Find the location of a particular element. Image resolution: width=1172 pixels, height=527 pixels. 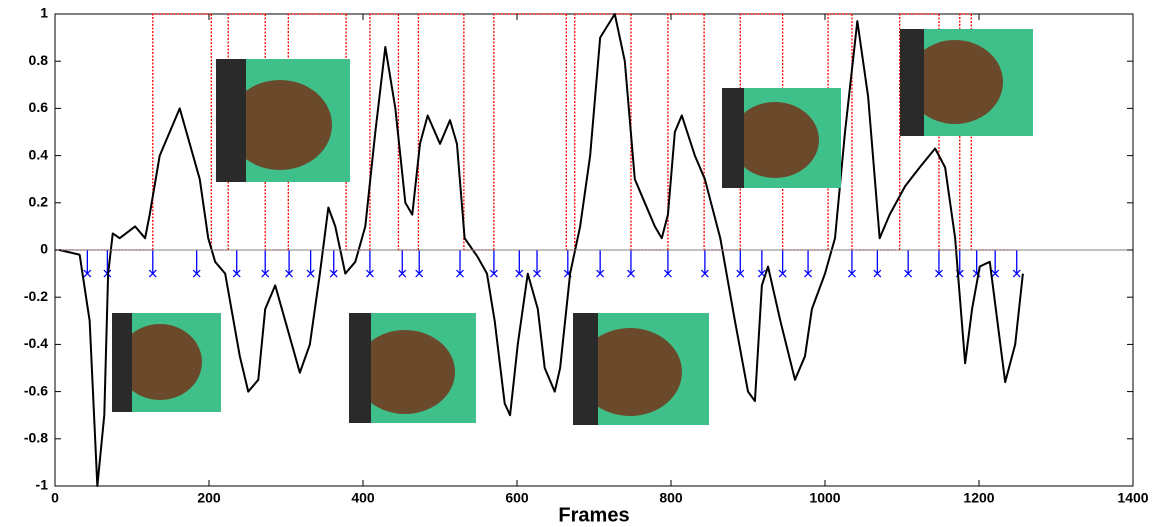

x-tick-label: 0 is located at coordinates (55, 498).